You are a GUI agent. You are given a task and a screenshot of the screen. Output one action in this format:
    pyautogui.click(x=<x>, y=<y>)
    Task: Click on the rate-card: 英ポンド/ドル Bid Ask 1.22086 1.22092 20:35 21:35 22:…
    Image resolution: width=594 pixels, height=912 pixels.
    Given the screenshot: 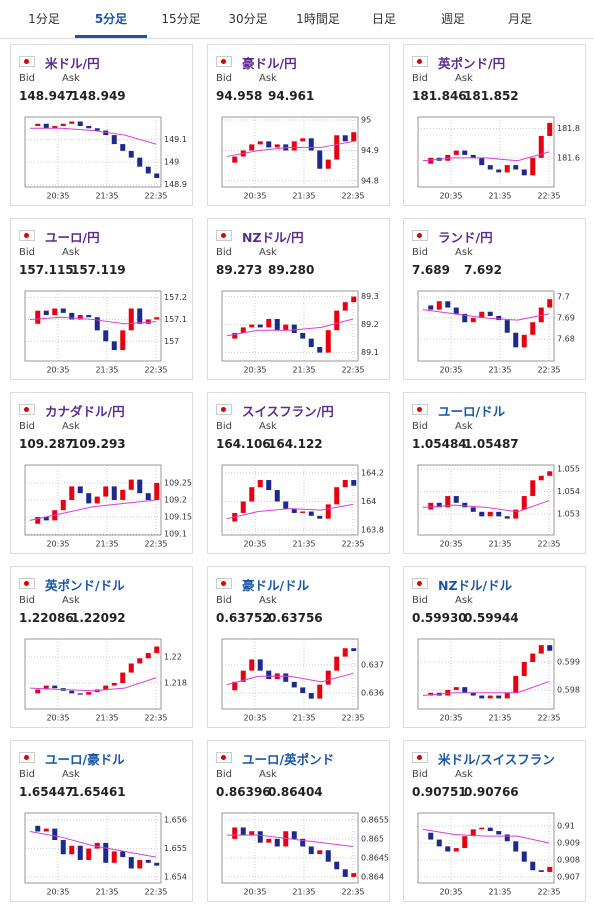 What is the action you would take?
    pyautogui.click(x=101, y=647)
    